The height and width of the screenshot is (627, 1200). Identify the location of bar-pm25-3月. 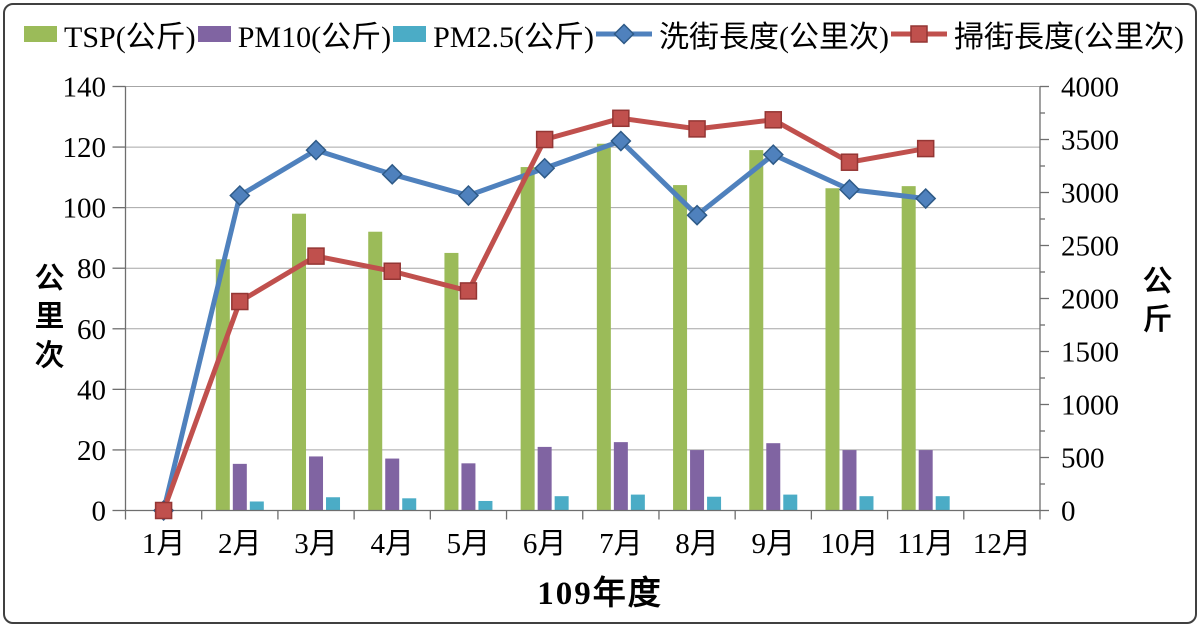
(333, 504).